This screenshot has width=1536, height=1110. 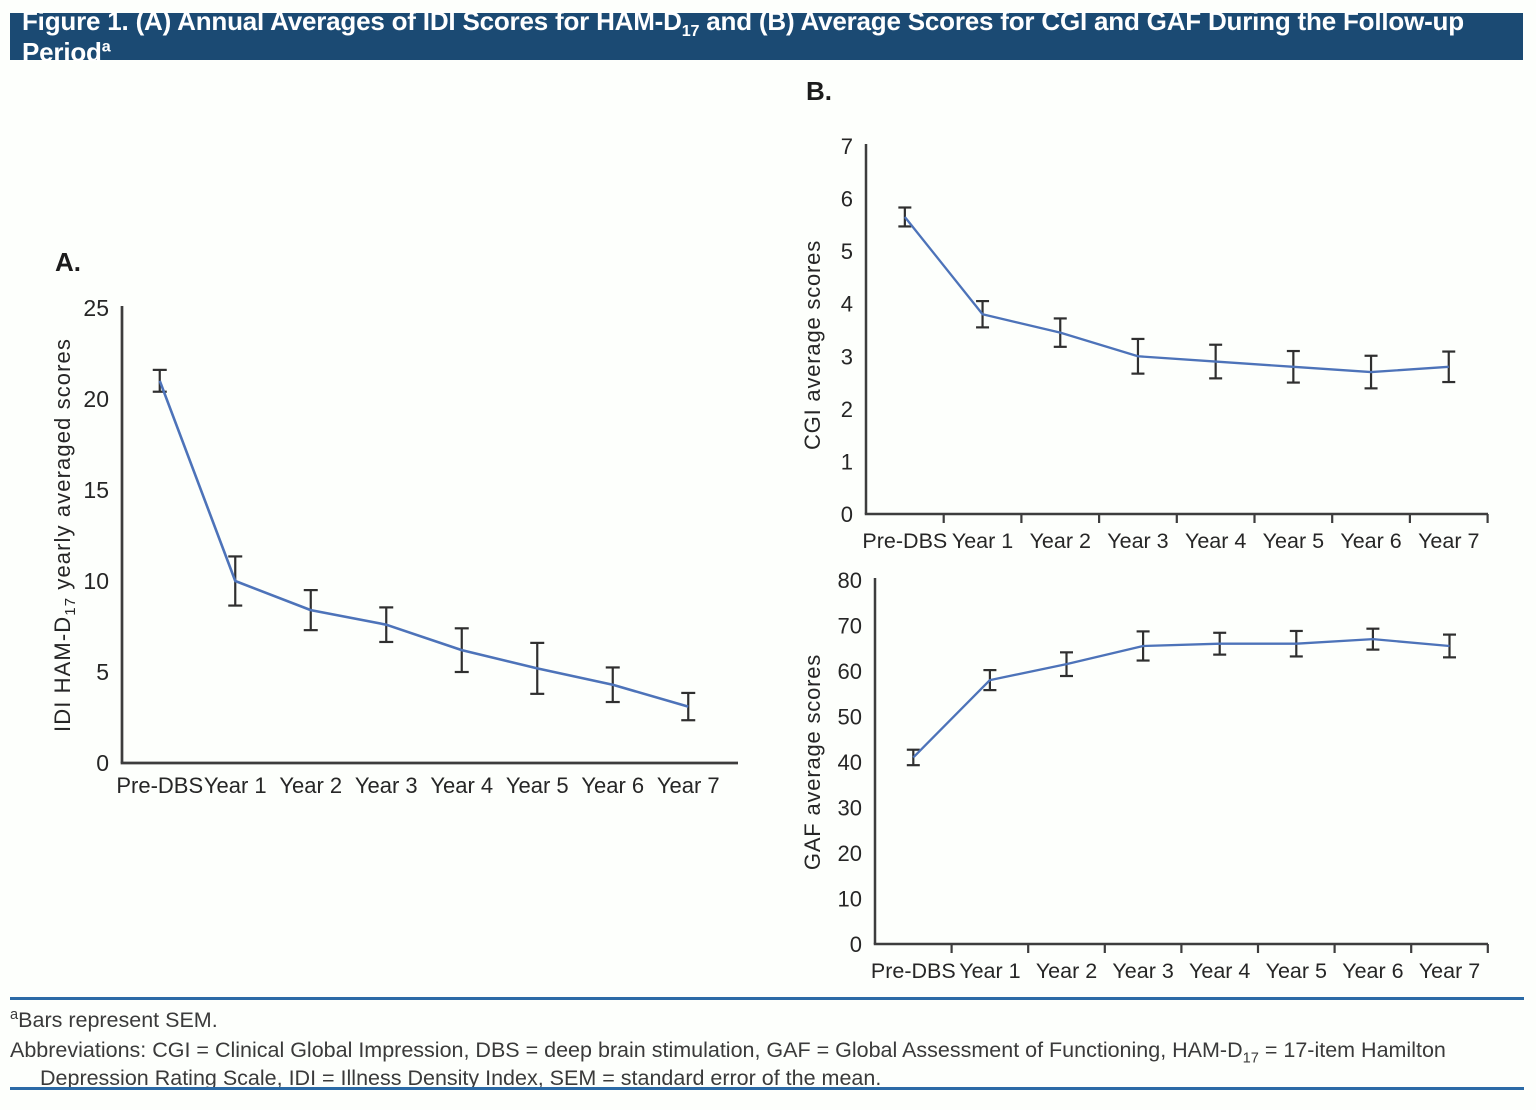 I want to click on y-tick-label: 60, so click(x=850, y=671).